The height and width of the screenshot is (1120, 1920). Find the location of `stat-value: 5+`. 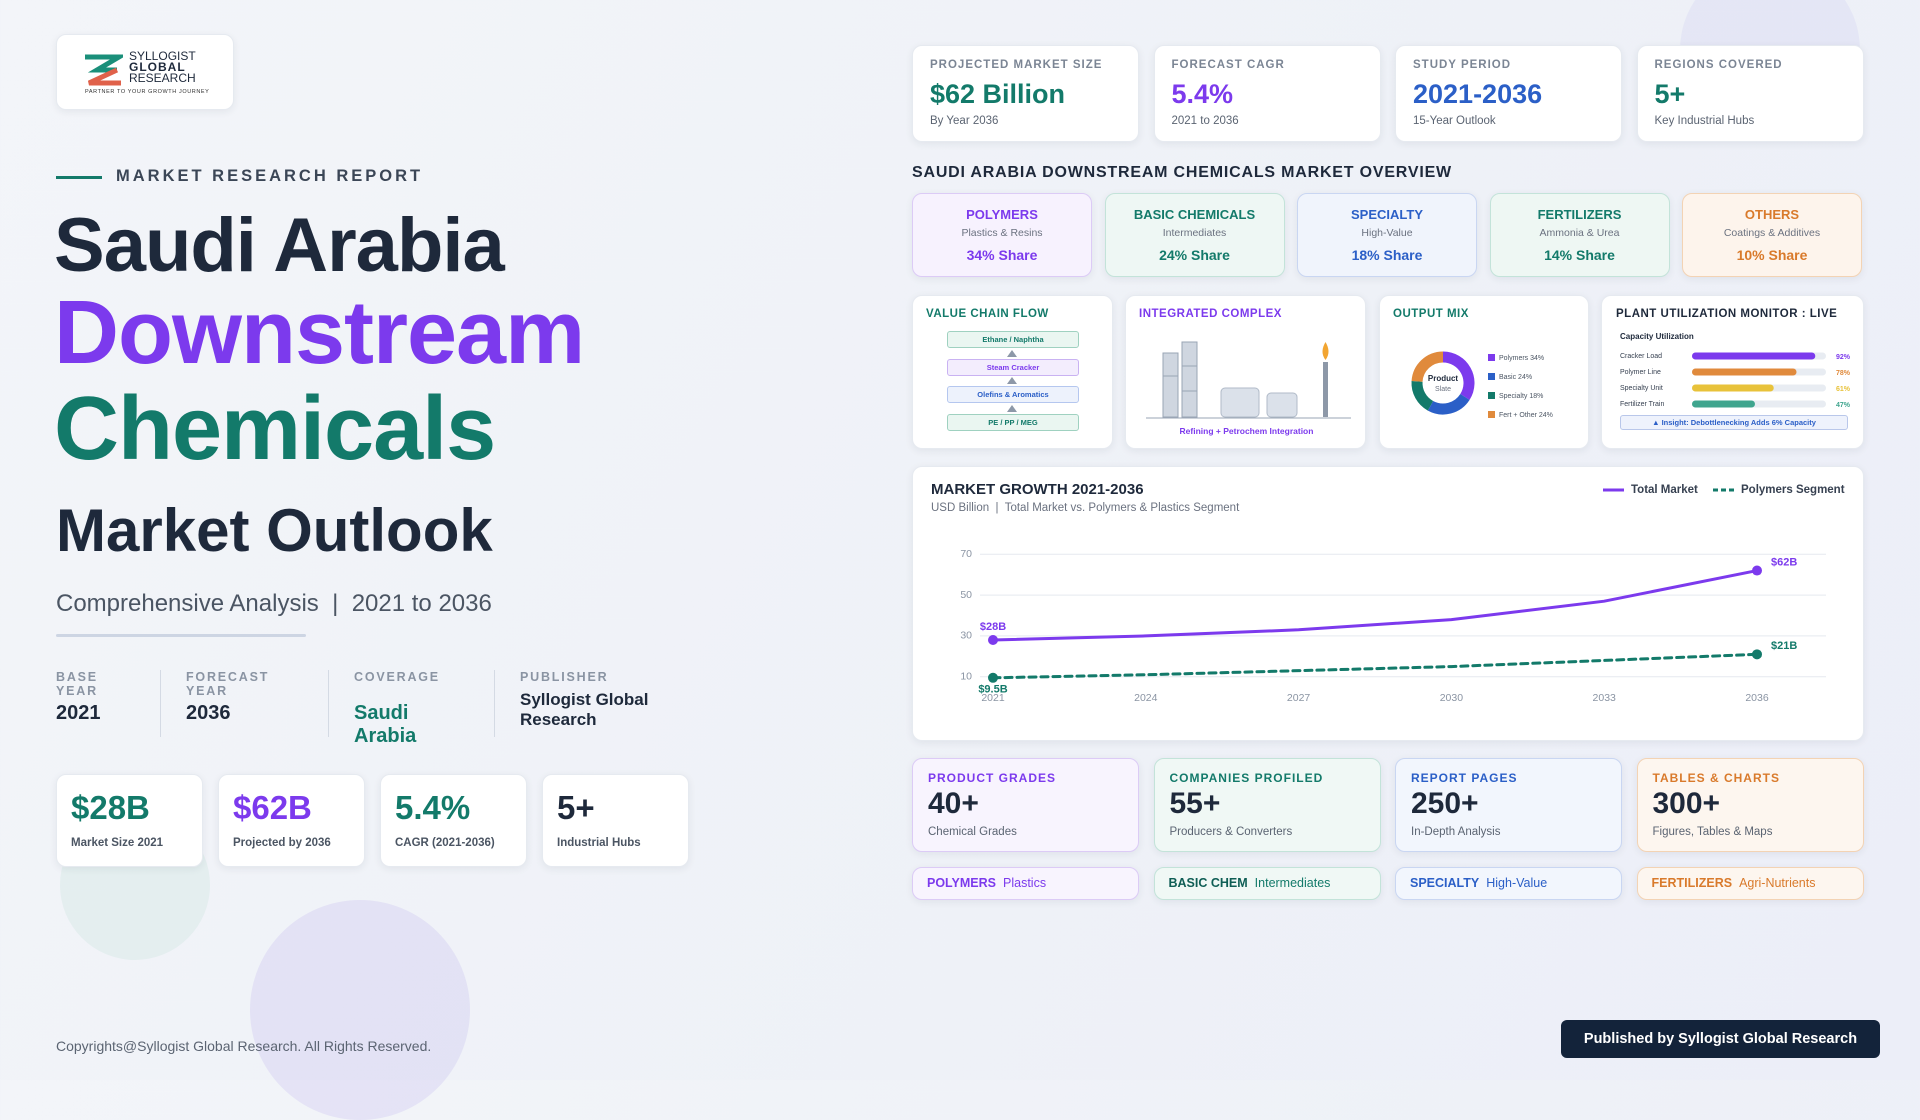

stat-value: 5+ is located at coordinates (576, 807).